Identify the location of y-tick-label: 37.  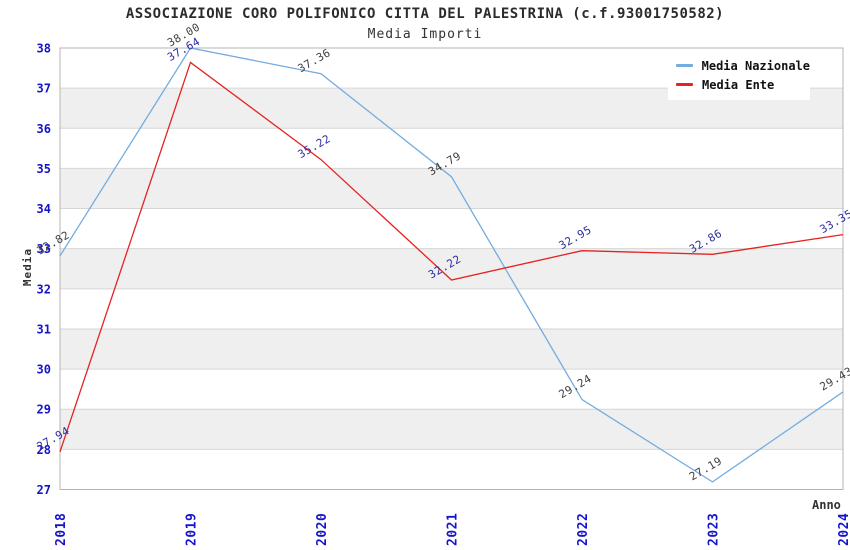
(44, 89).